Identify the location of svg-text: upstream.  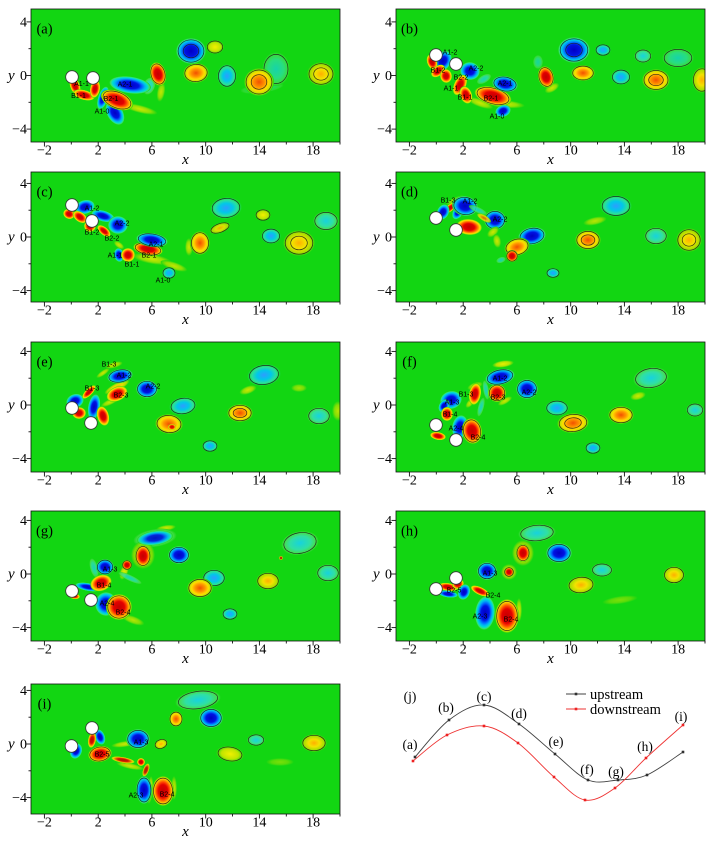
(617, 695).